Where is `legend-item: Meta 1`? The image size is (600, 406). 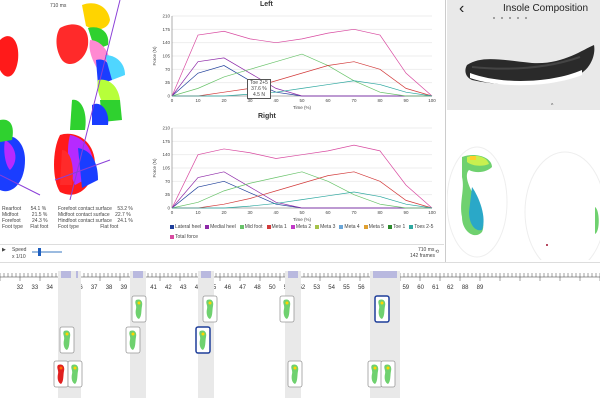
legend-item: Meta 1 is located at coordinates (276, 227).